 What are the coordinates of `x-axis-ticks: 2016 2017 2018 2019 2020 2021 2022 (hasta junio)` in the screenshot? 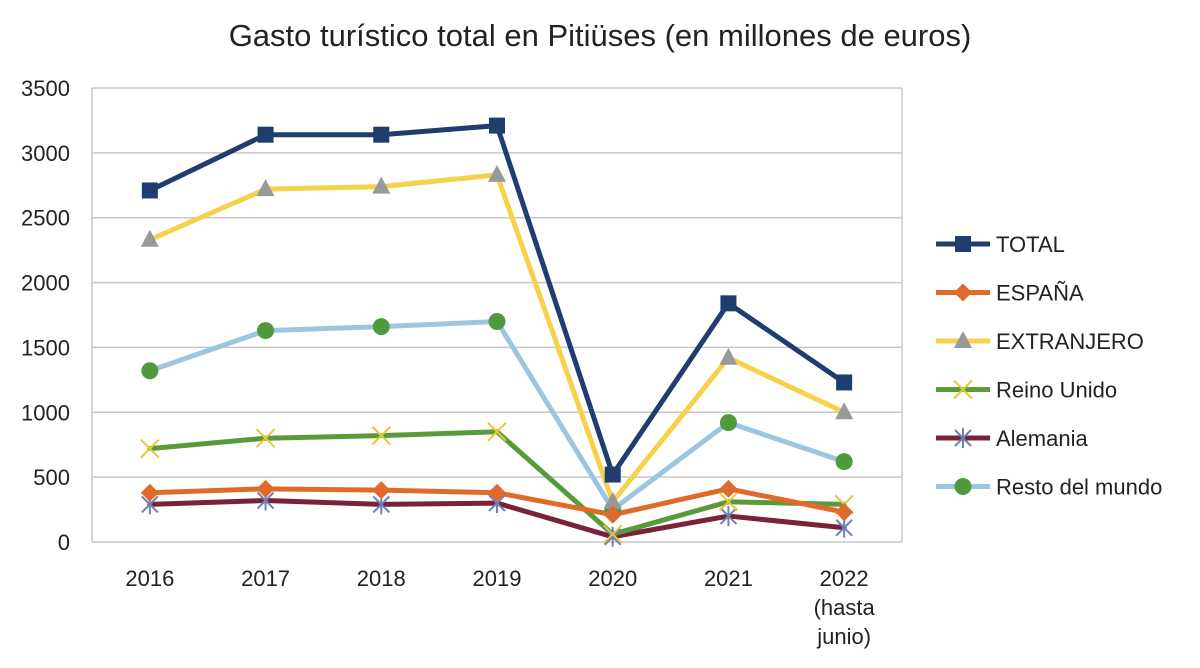 It's located at (500, 607).